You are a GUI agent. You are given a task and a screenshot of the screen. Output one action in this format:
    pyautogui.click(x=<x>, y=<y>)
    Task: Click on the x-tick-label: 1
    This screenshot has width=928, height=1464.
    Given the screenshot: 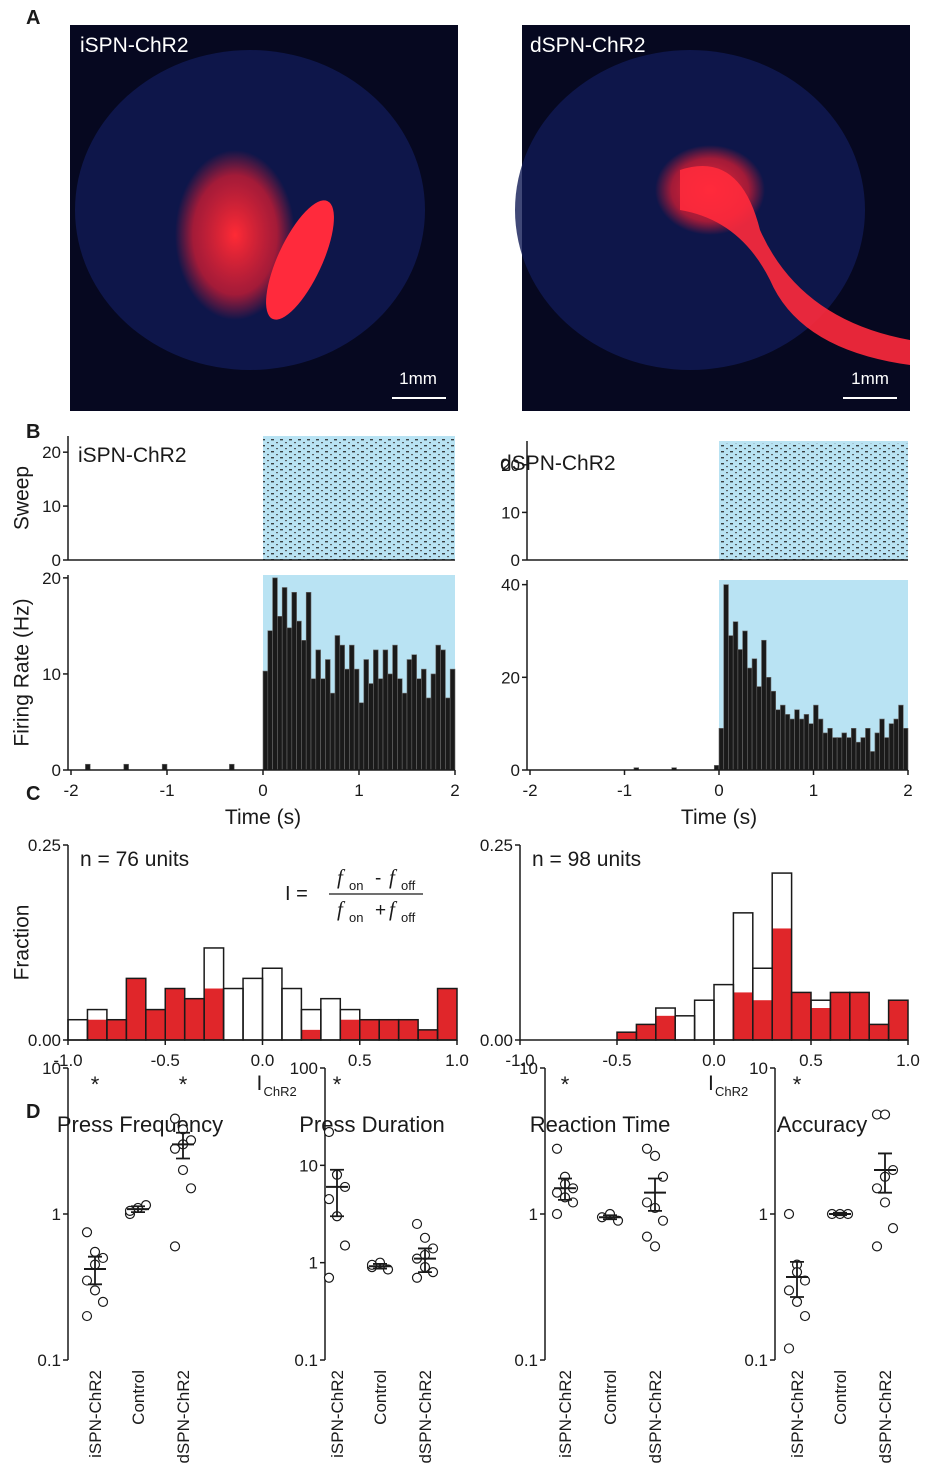 What is the action you would take?
    pyautogui.click(x=813, y=790)
    